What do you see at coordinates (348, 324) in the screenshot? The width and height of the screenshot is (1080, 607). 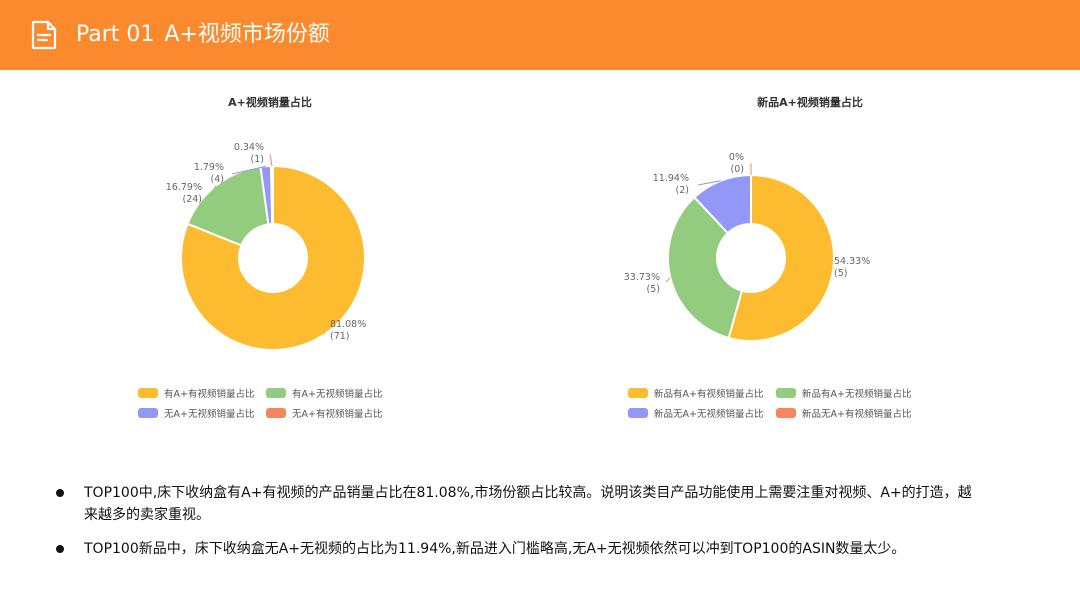 I see `slice-percent-label: 81.08%` at bounding box center [348, 324].